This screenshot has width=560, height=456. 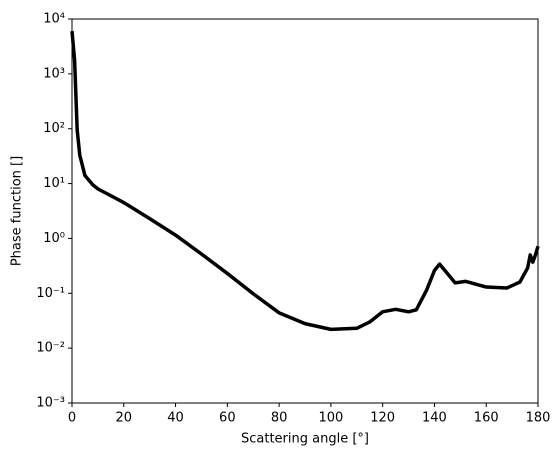 What do you see at coordinates (50, 293) in the screenshot?
I see `y-tick-label: 10⁻¹` at bounding box center [50, 293].